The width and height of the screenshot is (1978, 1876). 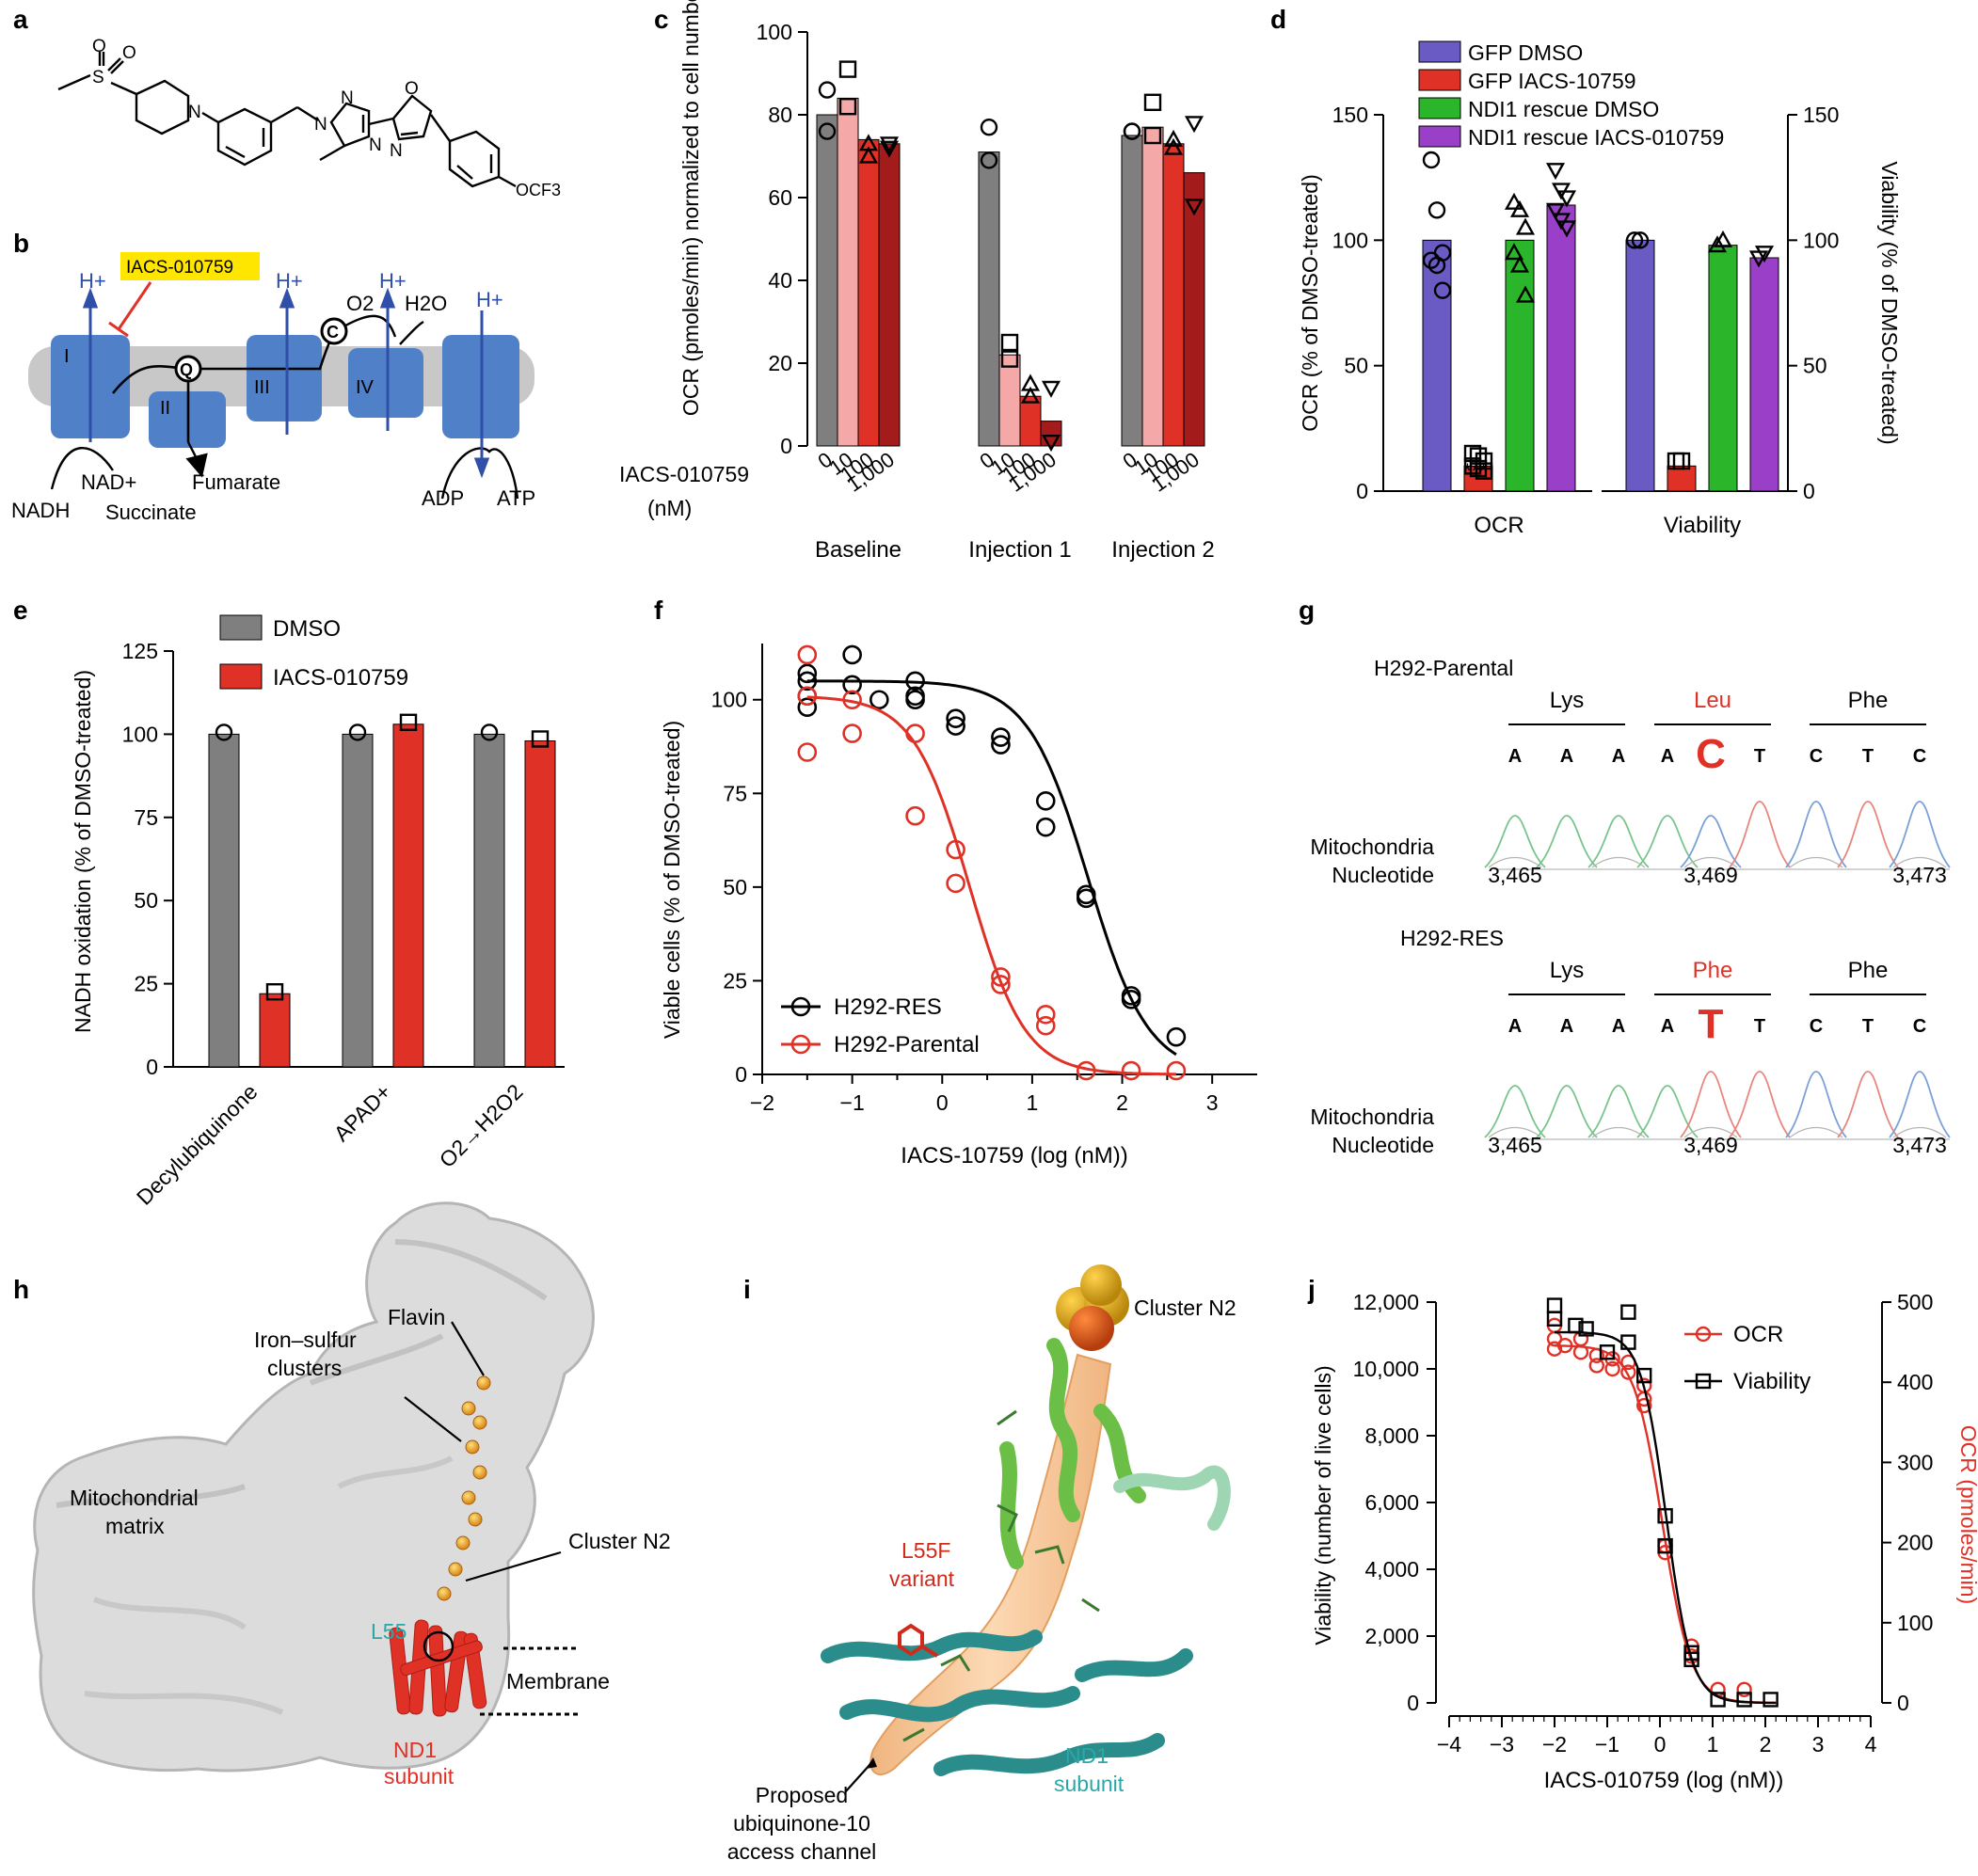 I want to click on panel-j-xtick-label: 4, so click(x=1871, y=1744).